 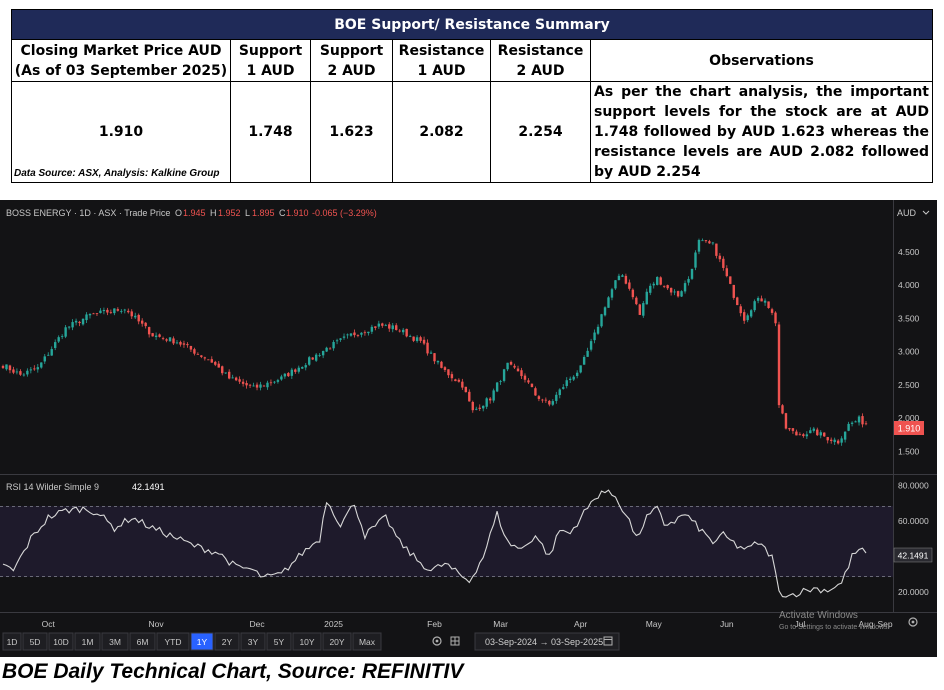 What do you see at coordinates (202, 641) in the screenshot?
I see `timeframe-button-1y: 1Y` at bounding box center [202, 641].